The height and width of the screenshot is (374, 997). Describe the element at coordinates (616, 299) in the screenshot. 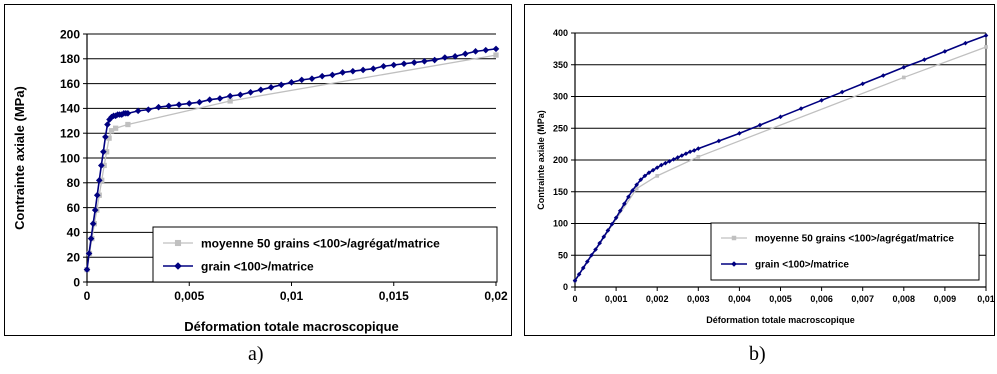

I see `b-x-tick-label: 0,001` at that location.